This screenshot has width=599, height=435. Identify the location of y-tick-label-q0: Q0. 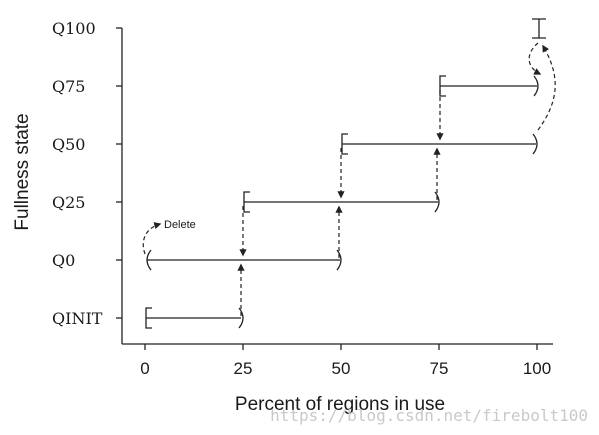
(63, 260).